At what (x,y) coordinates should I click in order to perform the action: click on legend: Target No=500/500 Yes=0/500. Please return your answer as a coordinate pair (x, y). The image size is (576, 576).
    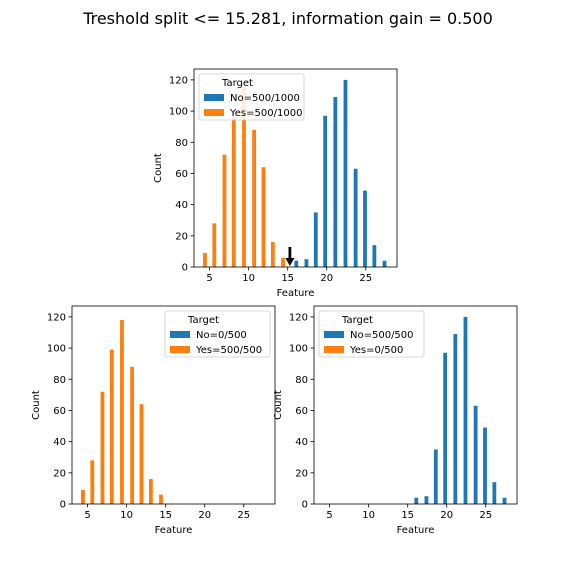
    Looking at the image, I should click on (371, 334).